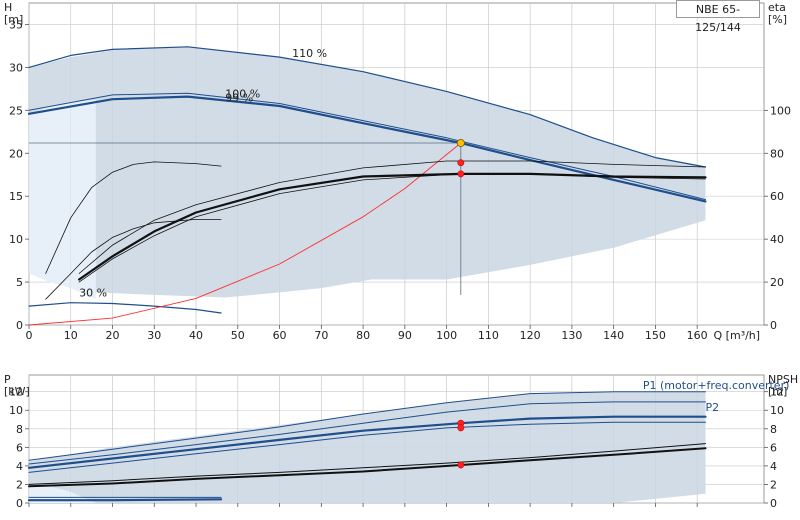 The image size is (800, 520). Describe the element at coordinates (783, 379) in the screenshot. I see `right-axis-label: NPSH` at that location.